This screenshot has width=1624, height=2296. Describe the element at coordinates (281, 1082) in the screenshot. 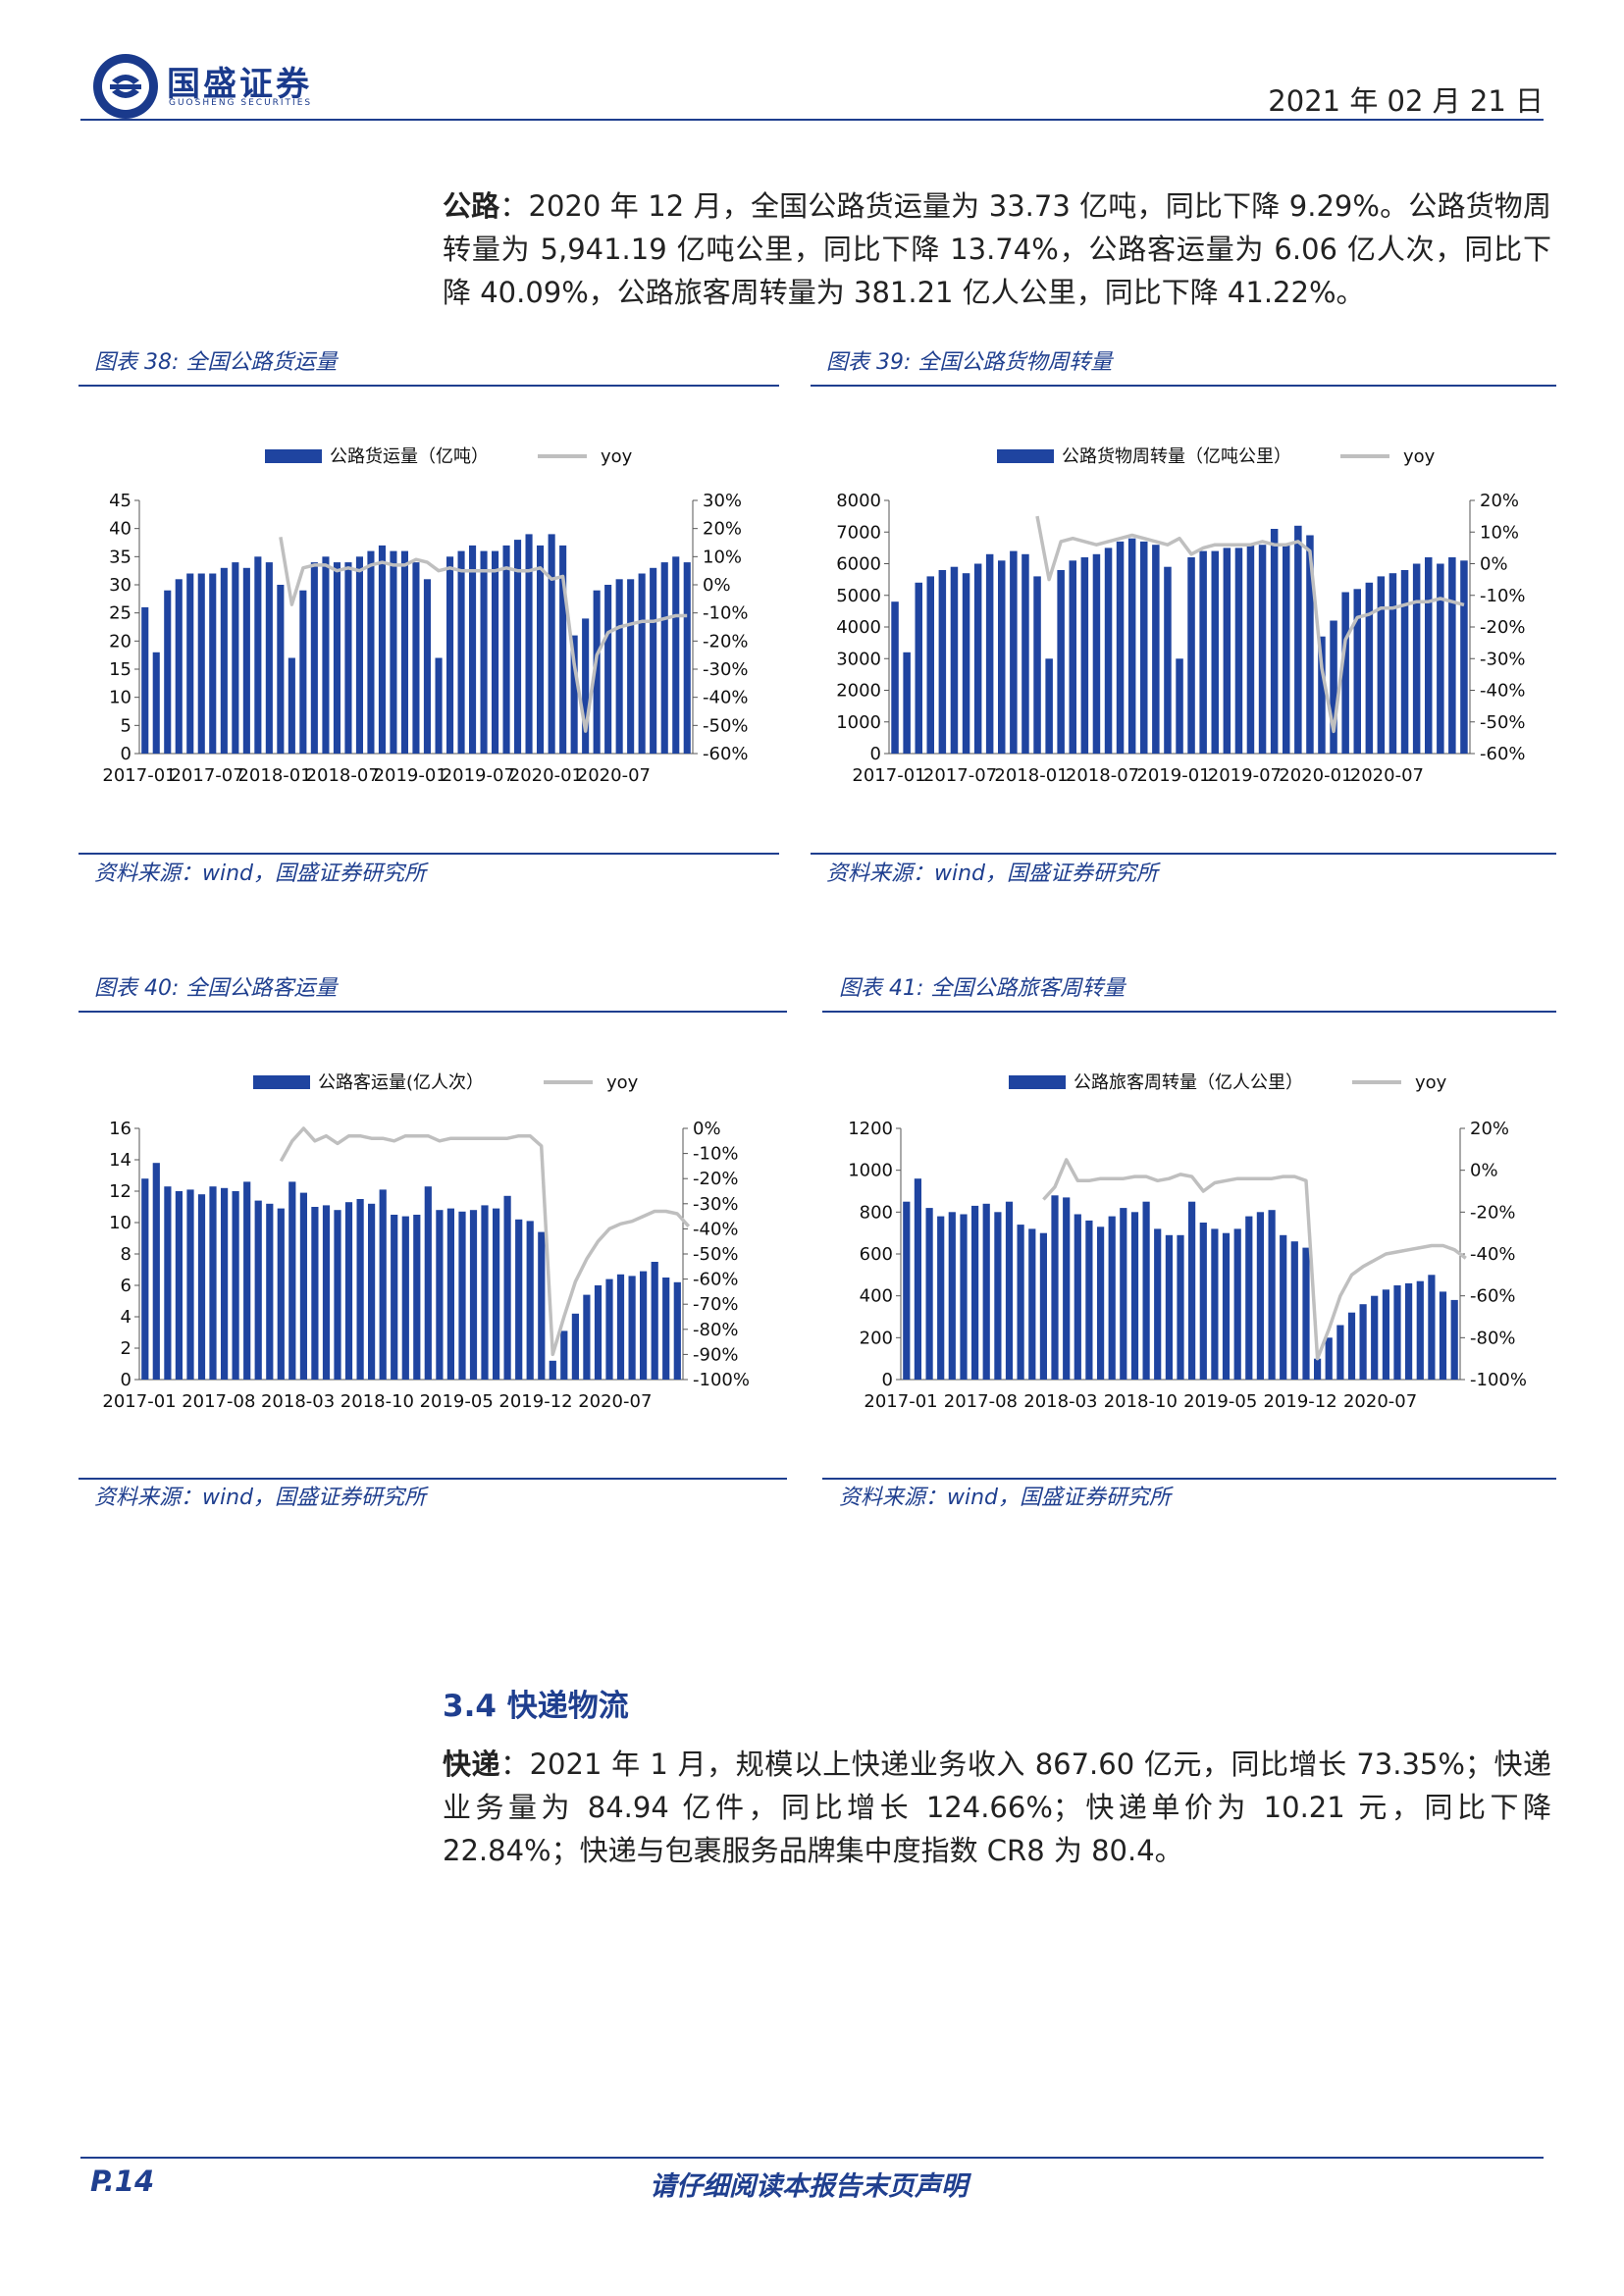

I see `legend-bar-swatch` at that location.